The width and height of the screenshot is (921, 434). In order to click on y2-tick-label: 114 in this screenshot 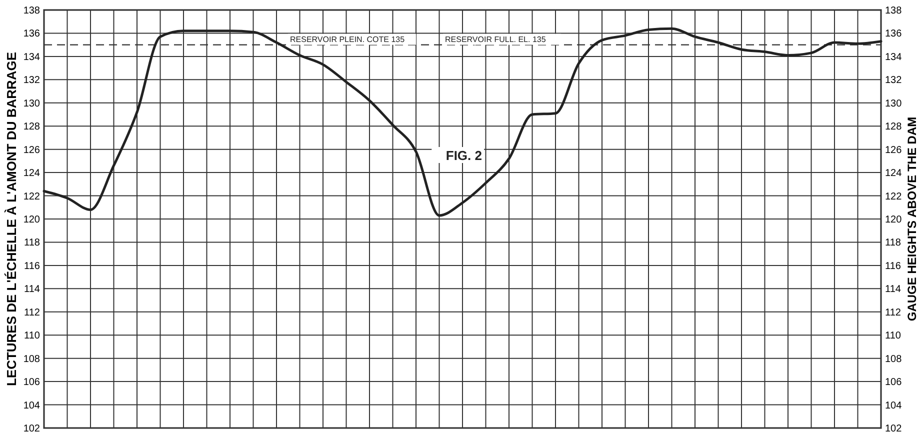, I will do `click(893, 290)`.